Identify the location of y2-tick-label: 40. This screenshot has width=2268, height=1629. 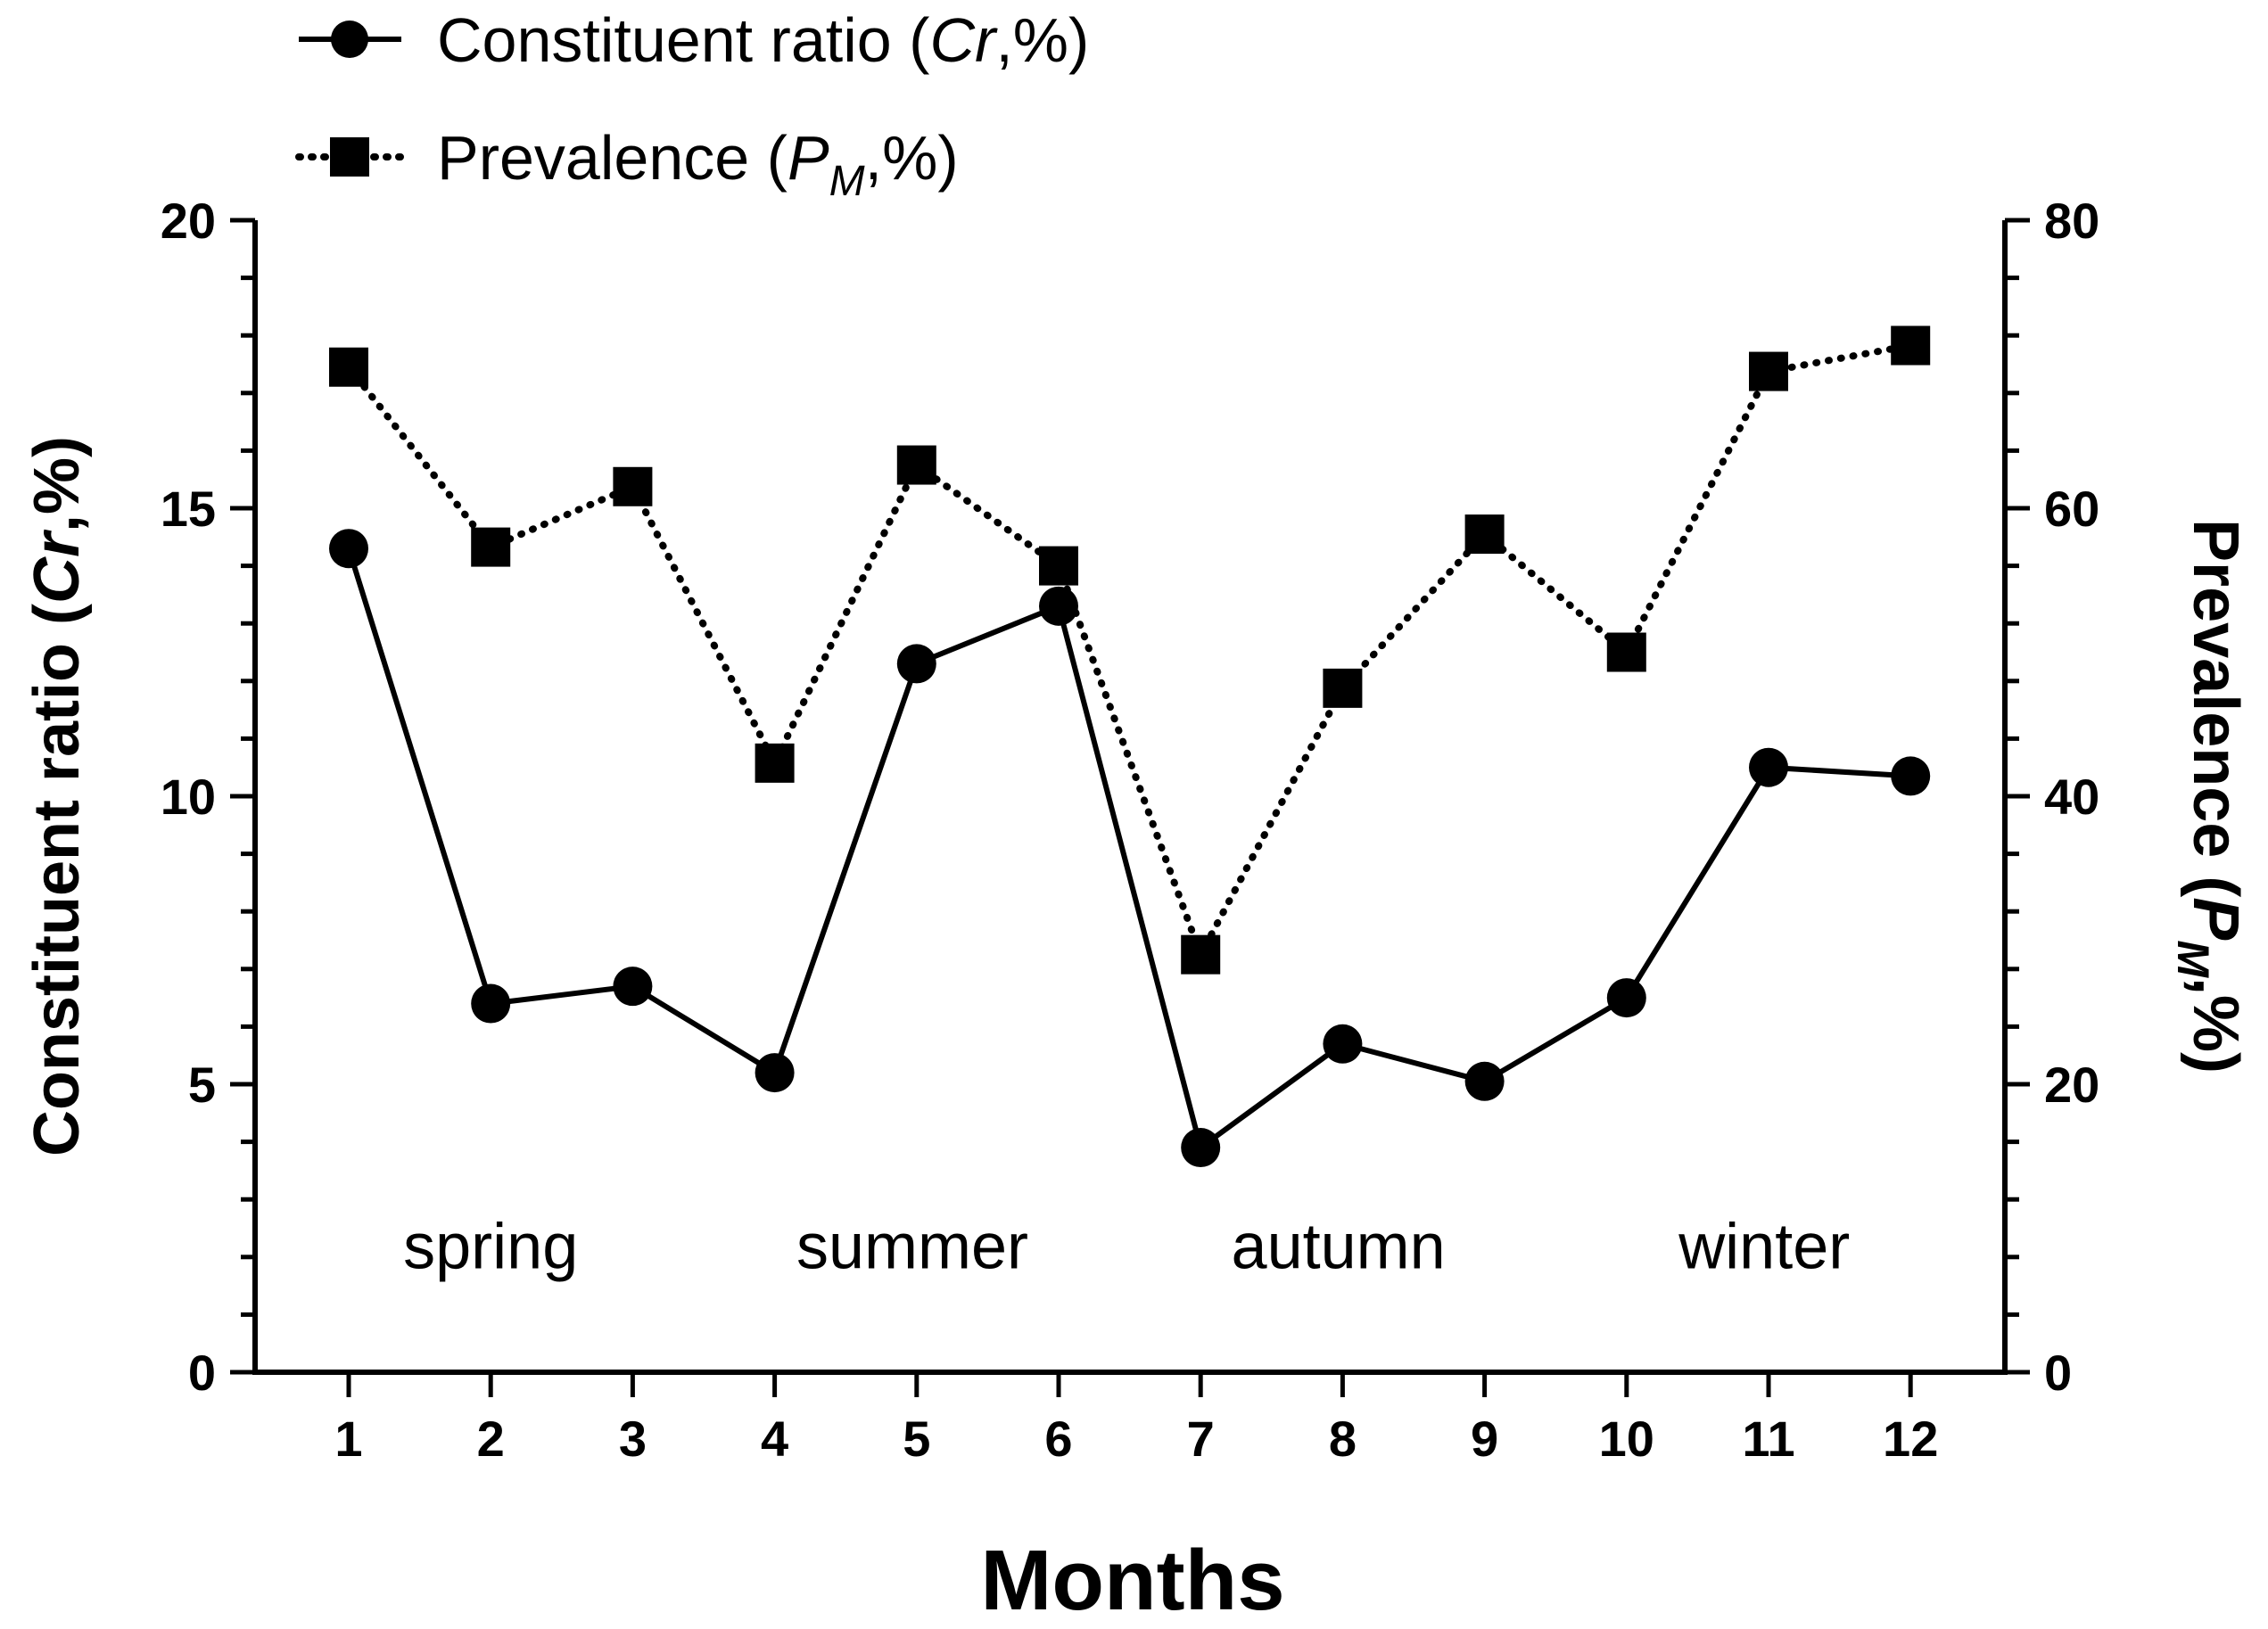
(2072, 797).